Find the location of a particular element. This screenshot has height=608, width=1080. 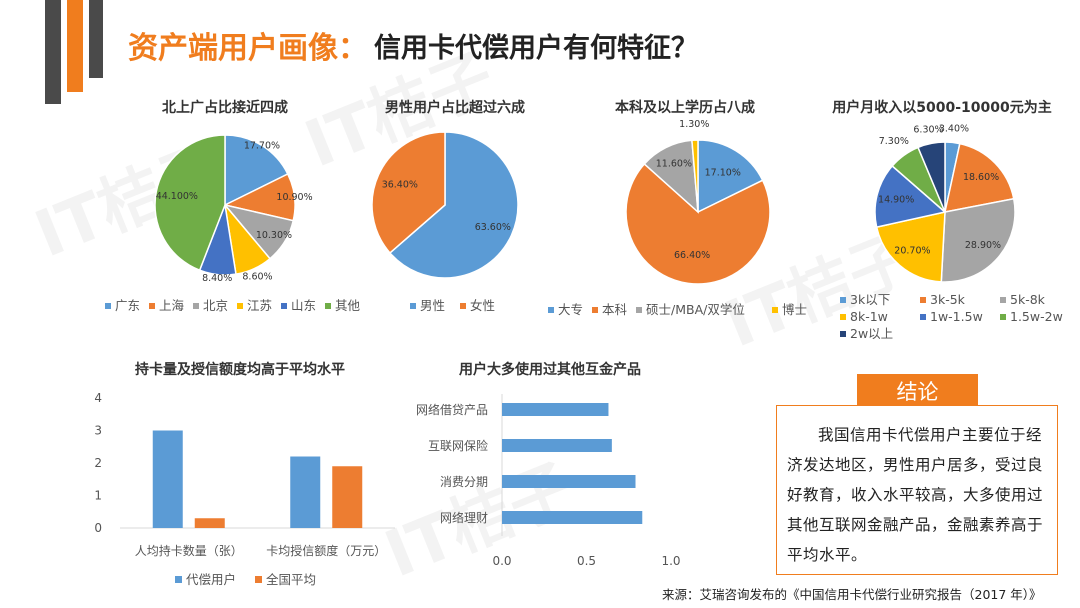

y-tick-label: 1 is located at coordinates (98, 496).